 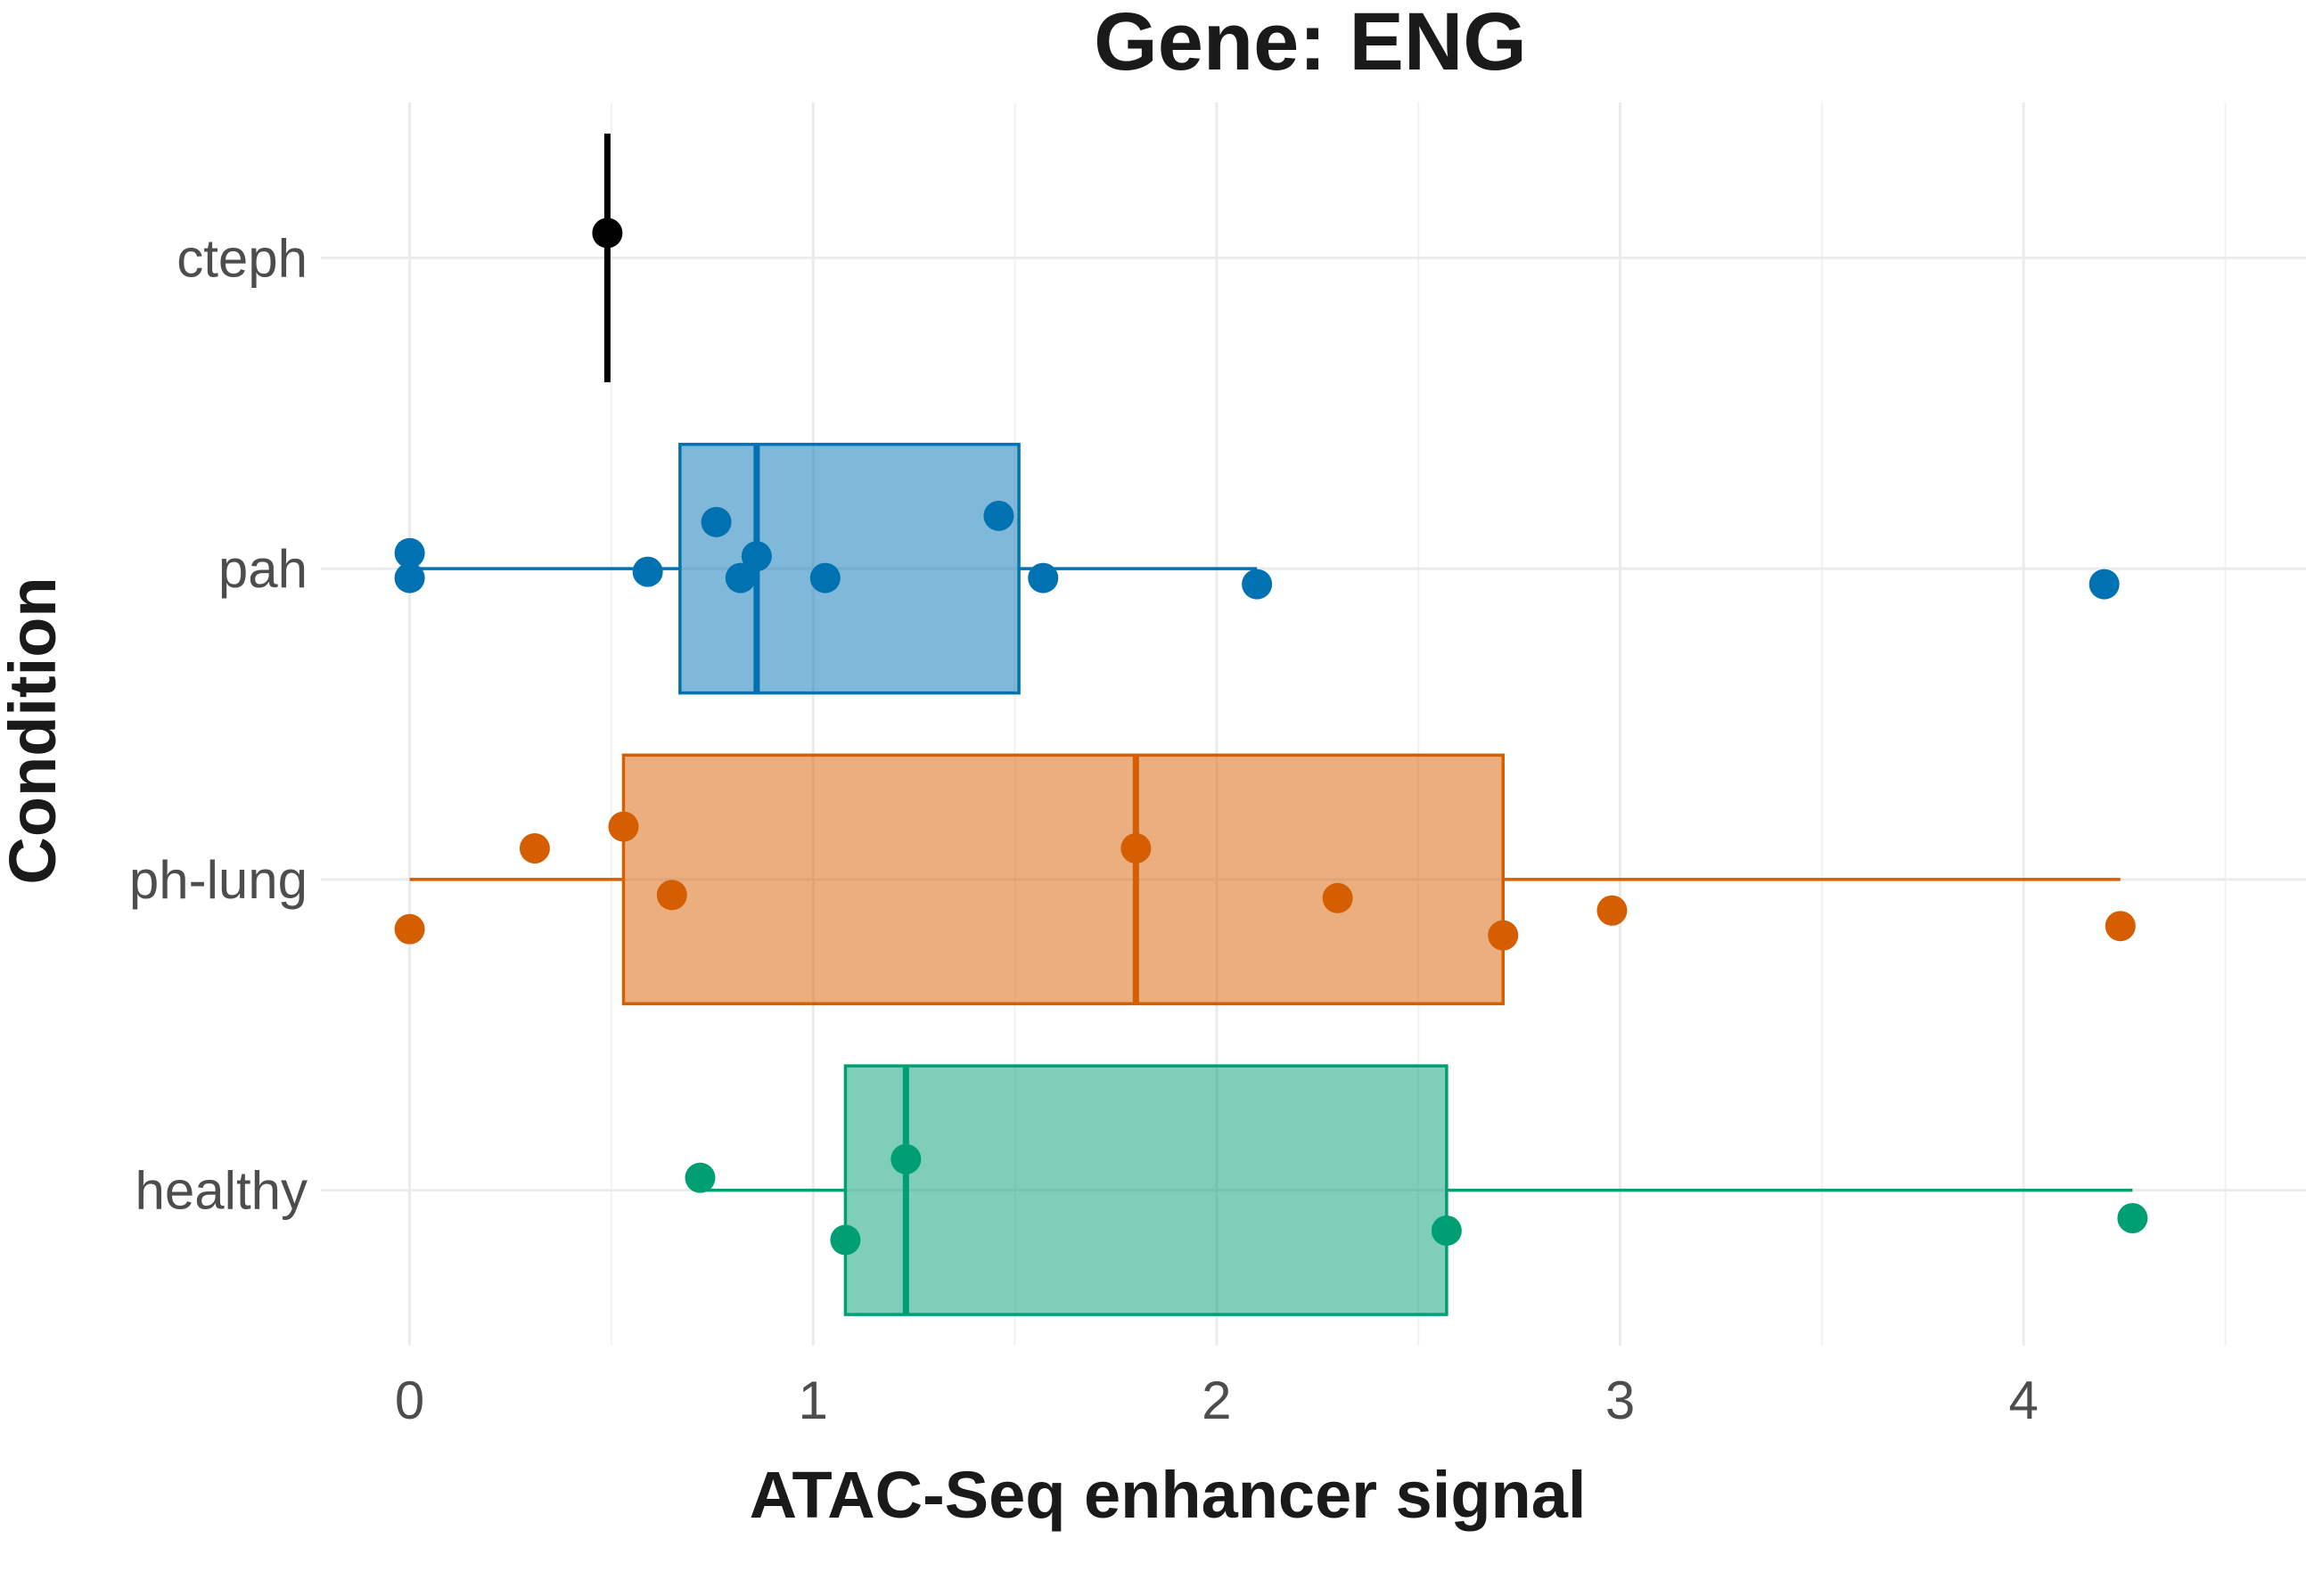 What do you see at coordinates (35, 730) in the screenshot?
I see `y-axis-title: Condition` at bounding box center [35, 730].